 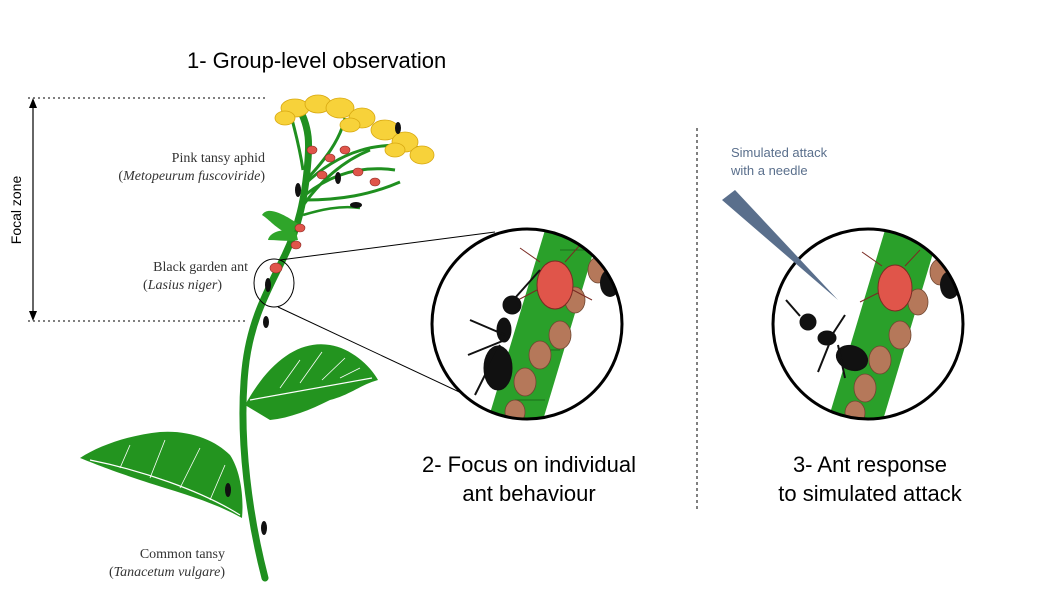 I want to click on ant-common-name: Black garden ant, so click(x=200, y=267).